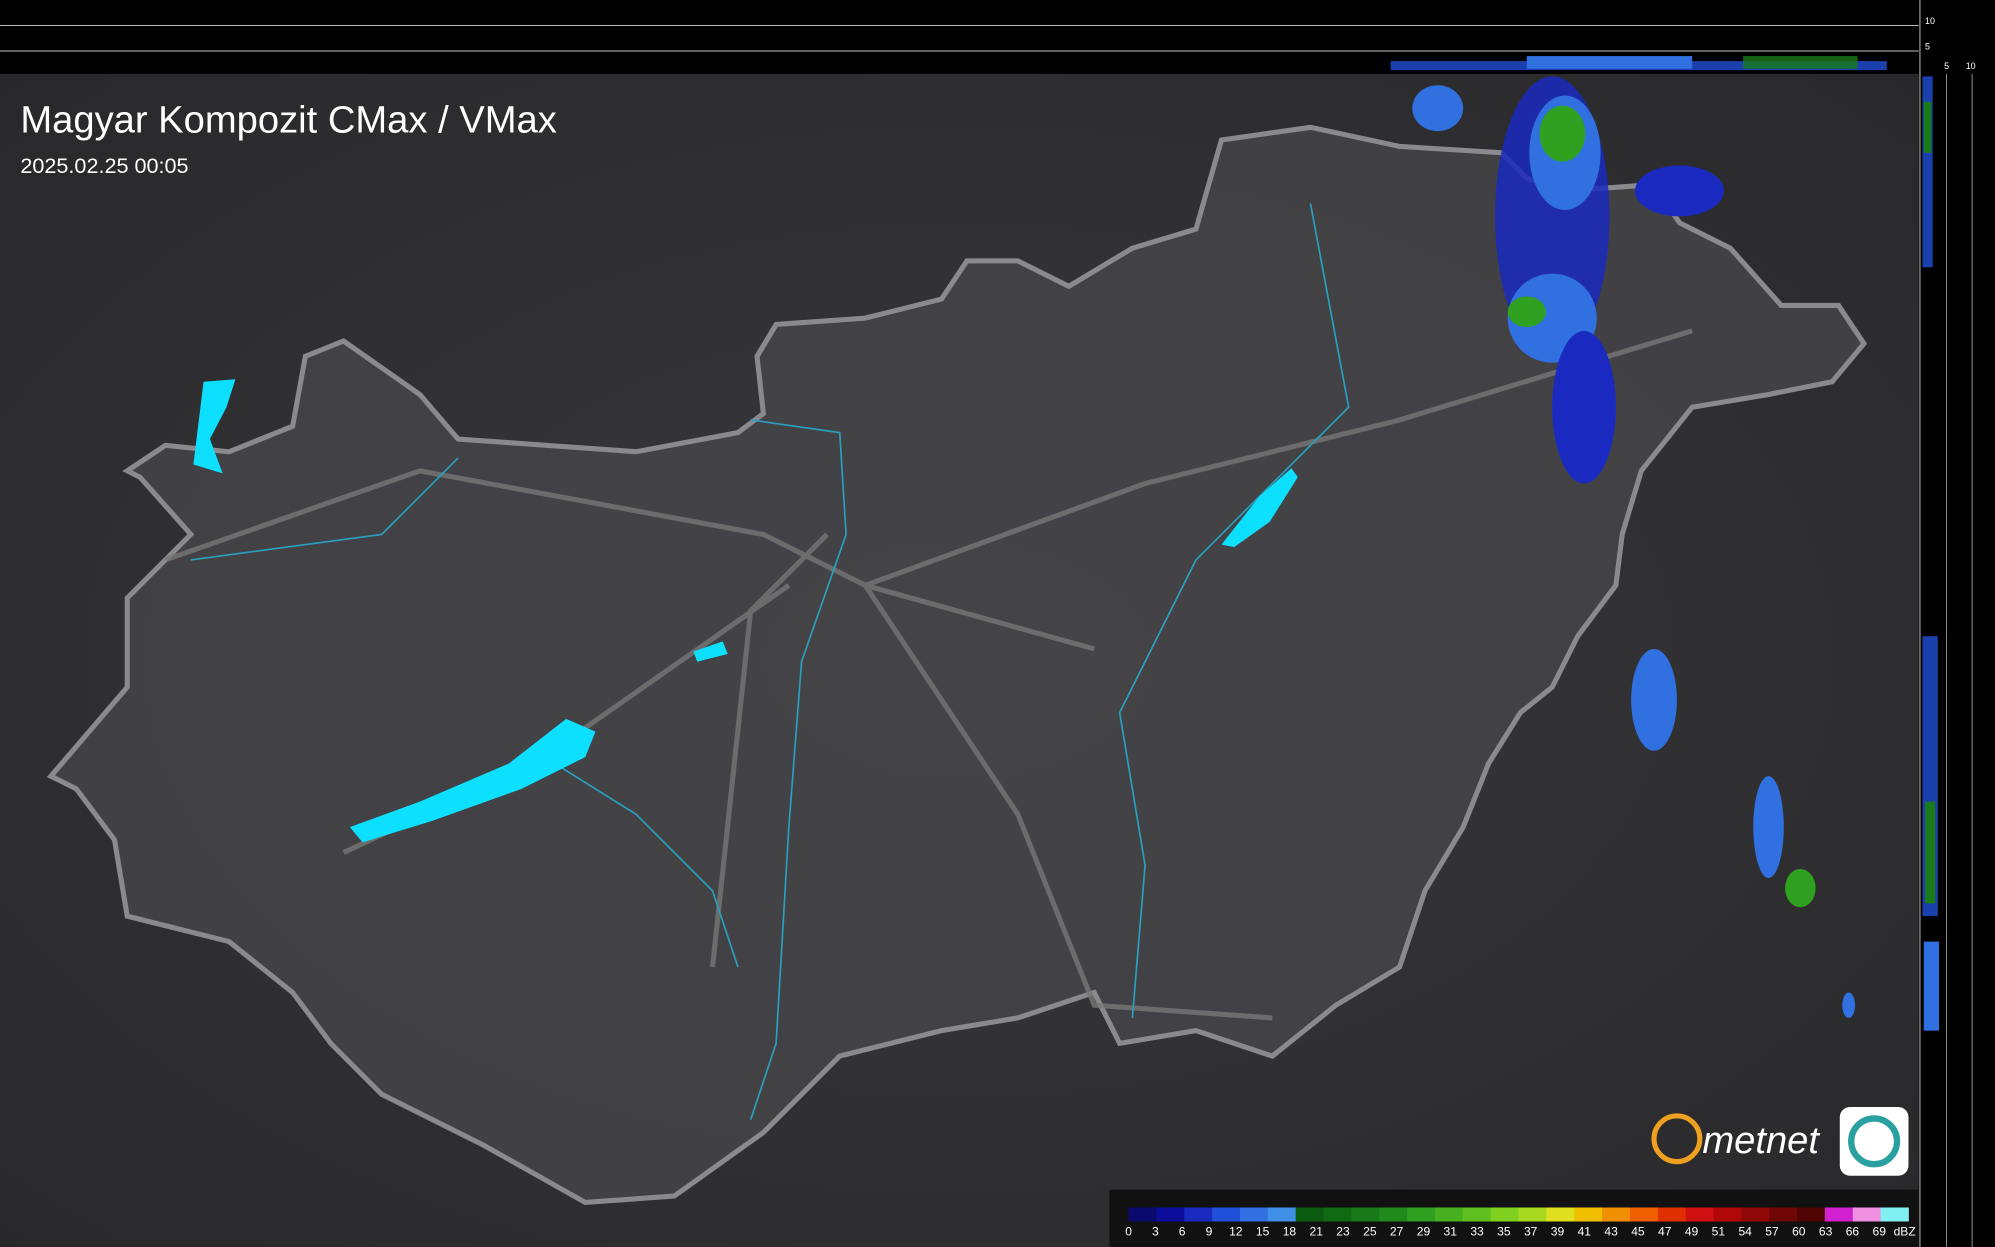 This screenshot has width=1995, height=1247. What do you see at coordinates (1343, 1231) in the screenshot?
I see `legend-label: 23` at bounding box center [1343, 1231].